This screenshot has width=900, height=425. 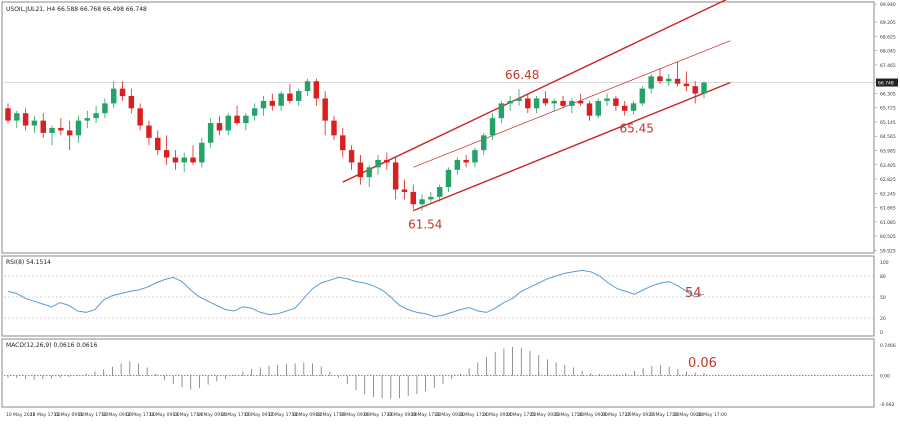 I want to click on price-tick-label: 61.665, so click(x=888, y=209).